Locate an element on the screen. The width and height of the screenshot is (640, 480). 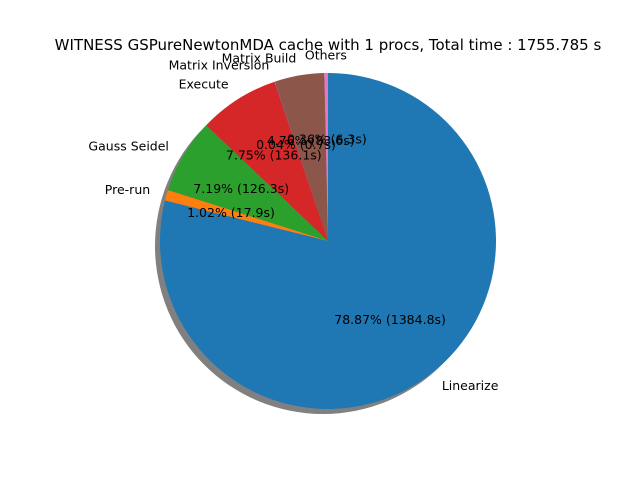
slice-percent-label: 0.04% (0.7s) is located at coordinates (296, 144).